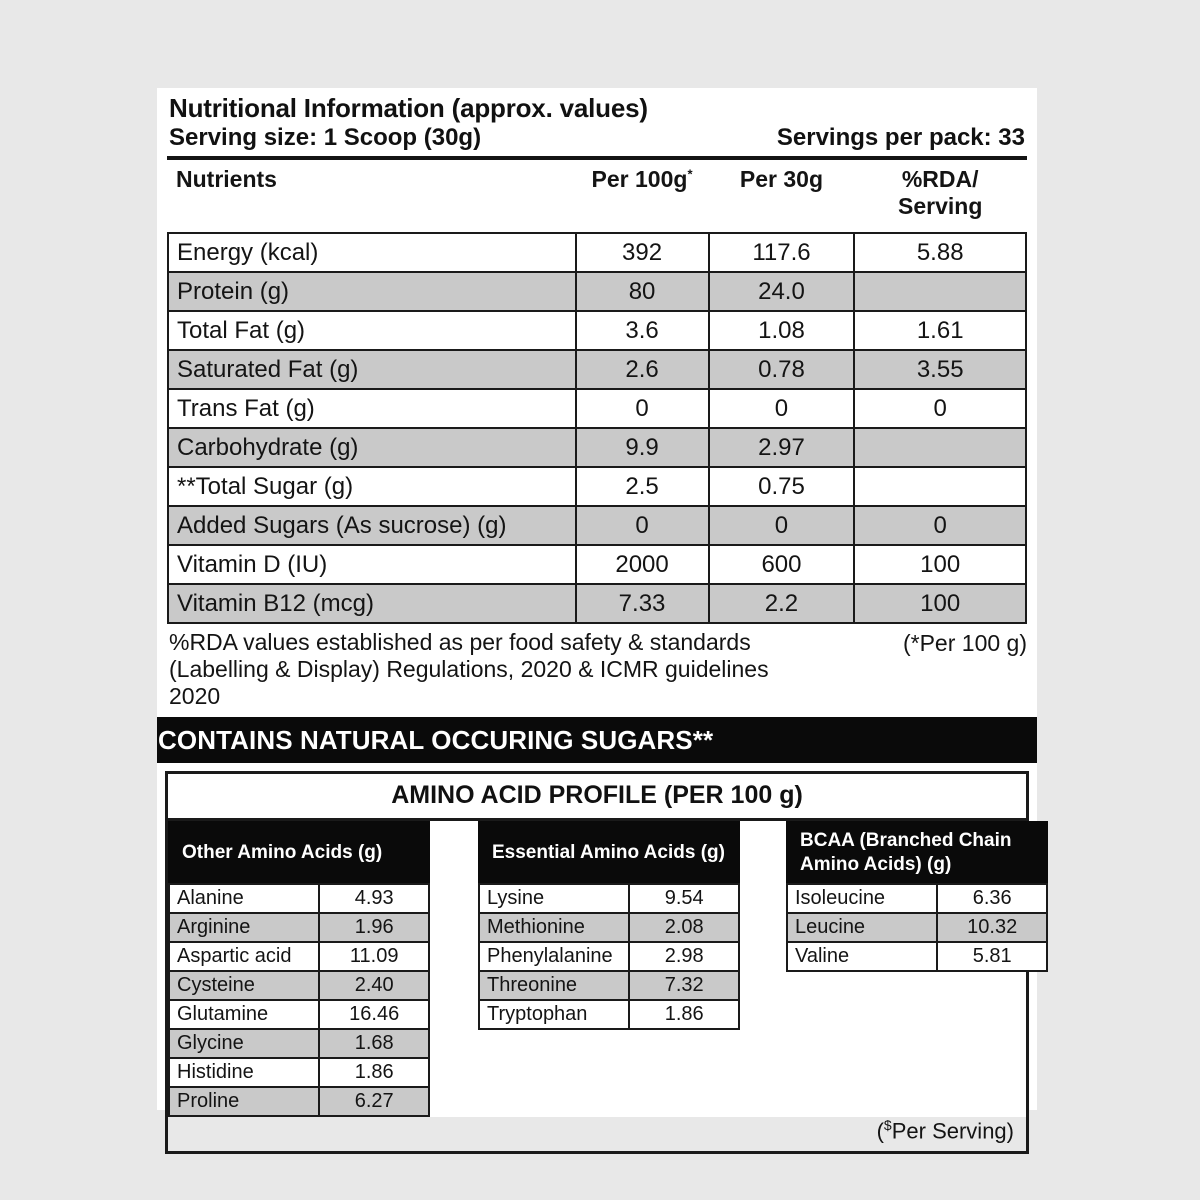 This screenshot has height=1200, width=1200. I want to click on per-30g-cell: 1.08, so click(781, 330).